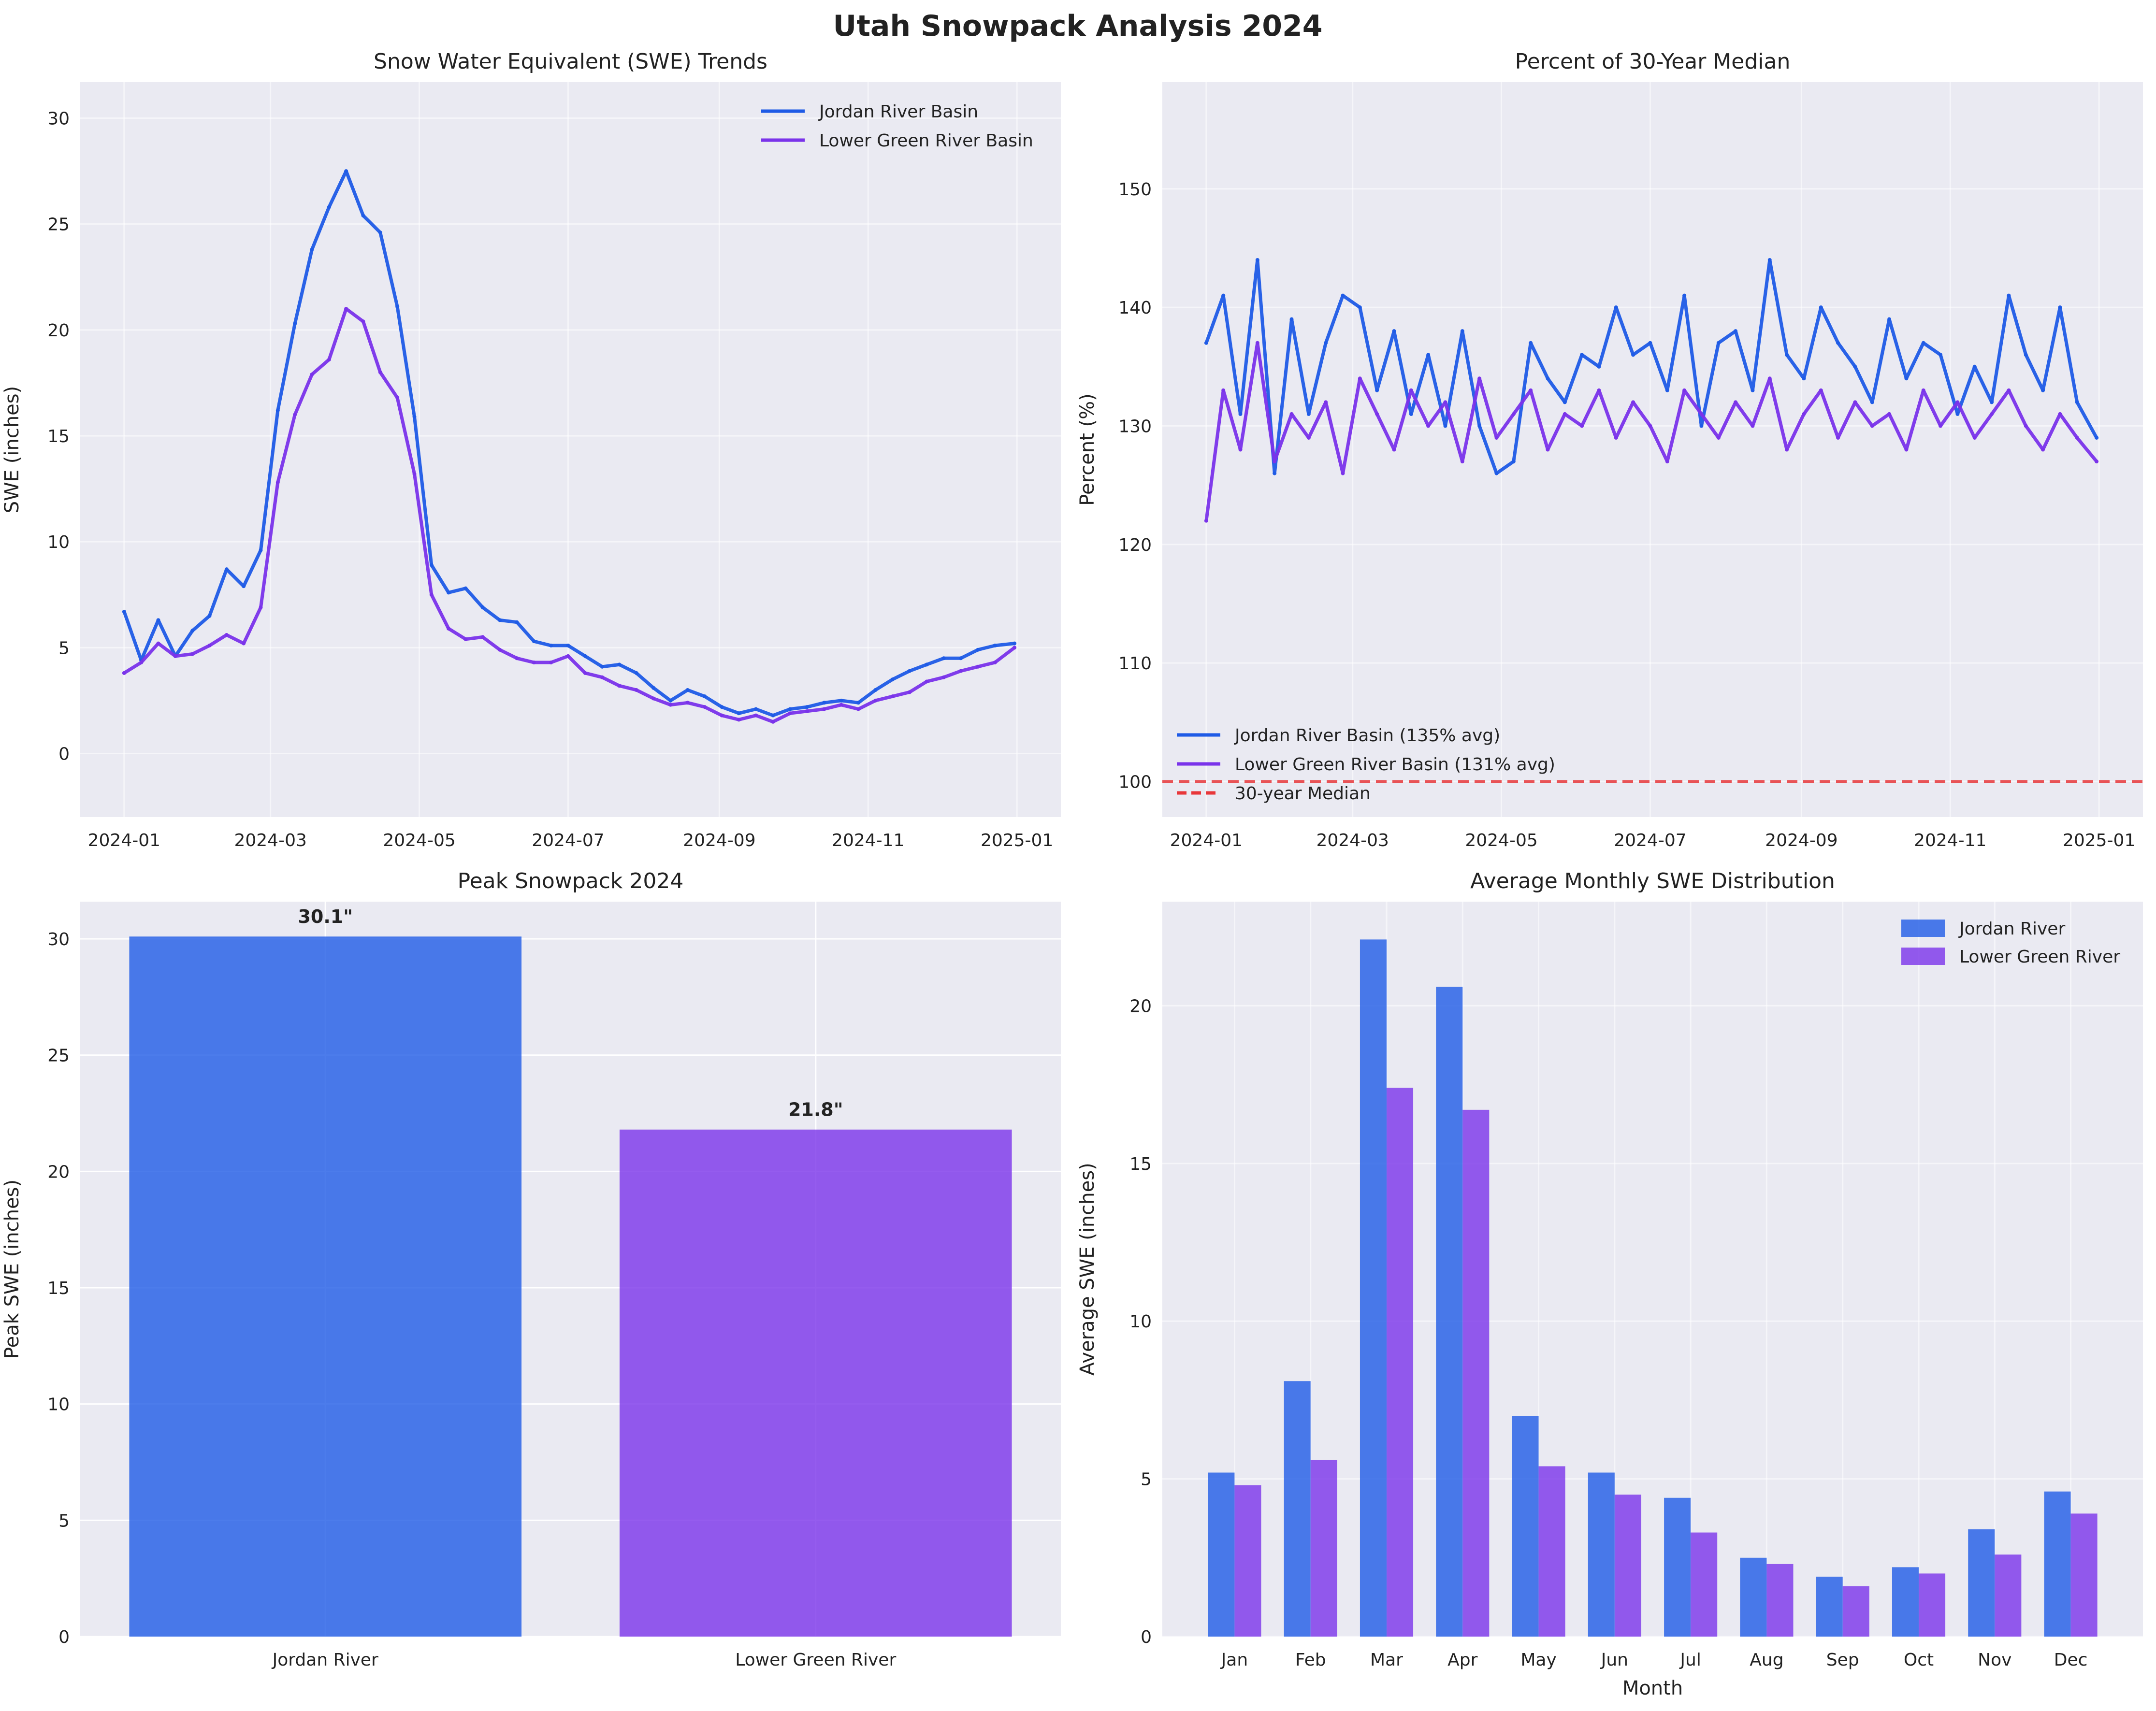 Image resolution: width=2156 pixels, height=1711 pixels. I want to click on y-tick-label: 15, so click(58, 437).